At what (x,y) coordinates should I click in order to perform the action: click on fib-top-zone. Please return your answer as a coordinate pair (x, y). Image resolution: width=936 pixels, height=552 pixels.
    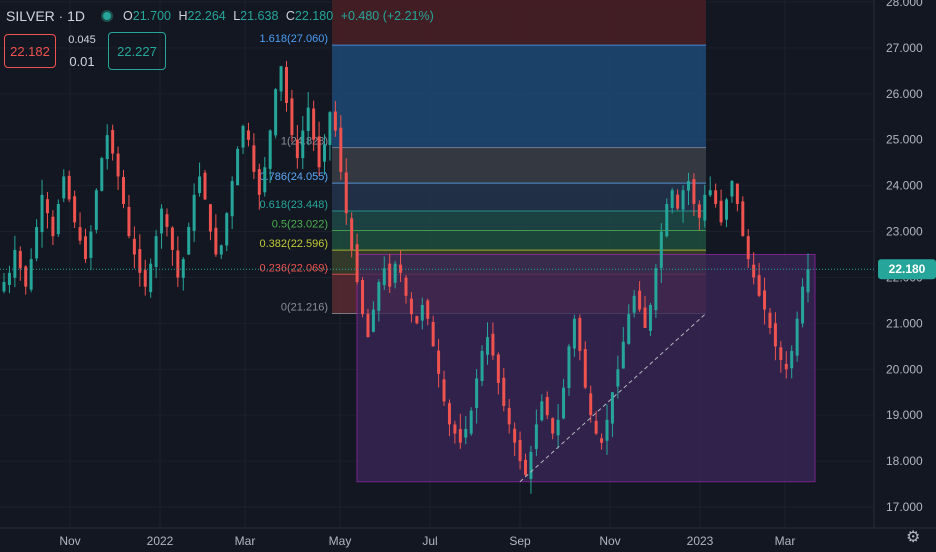
    Looking at the image, I should click on (519, 23).